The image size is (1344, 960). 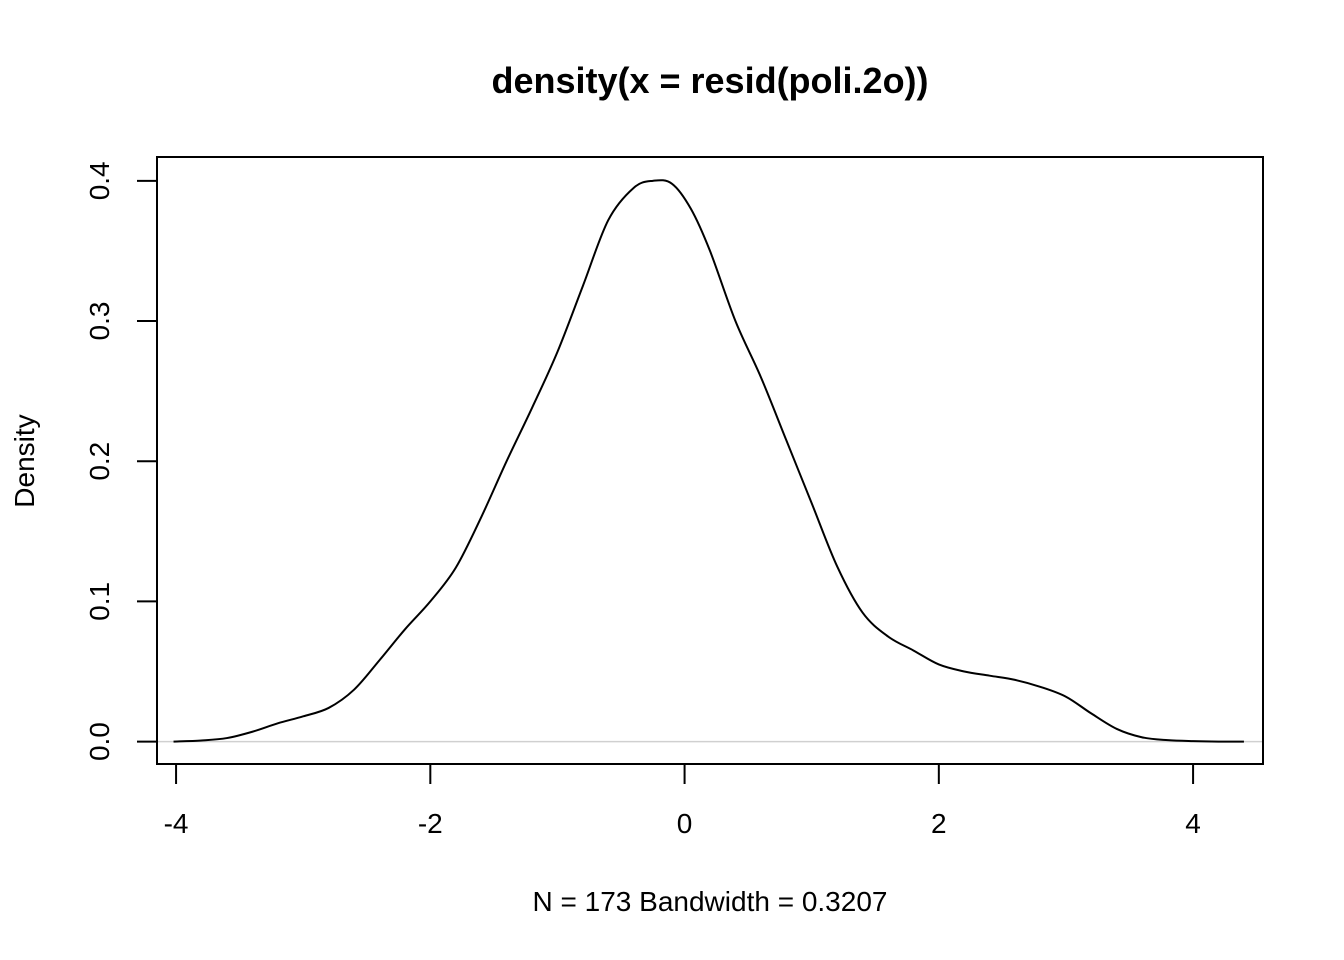 I want to click on y-tick-label: 0.0, so click(x=99, y=741).